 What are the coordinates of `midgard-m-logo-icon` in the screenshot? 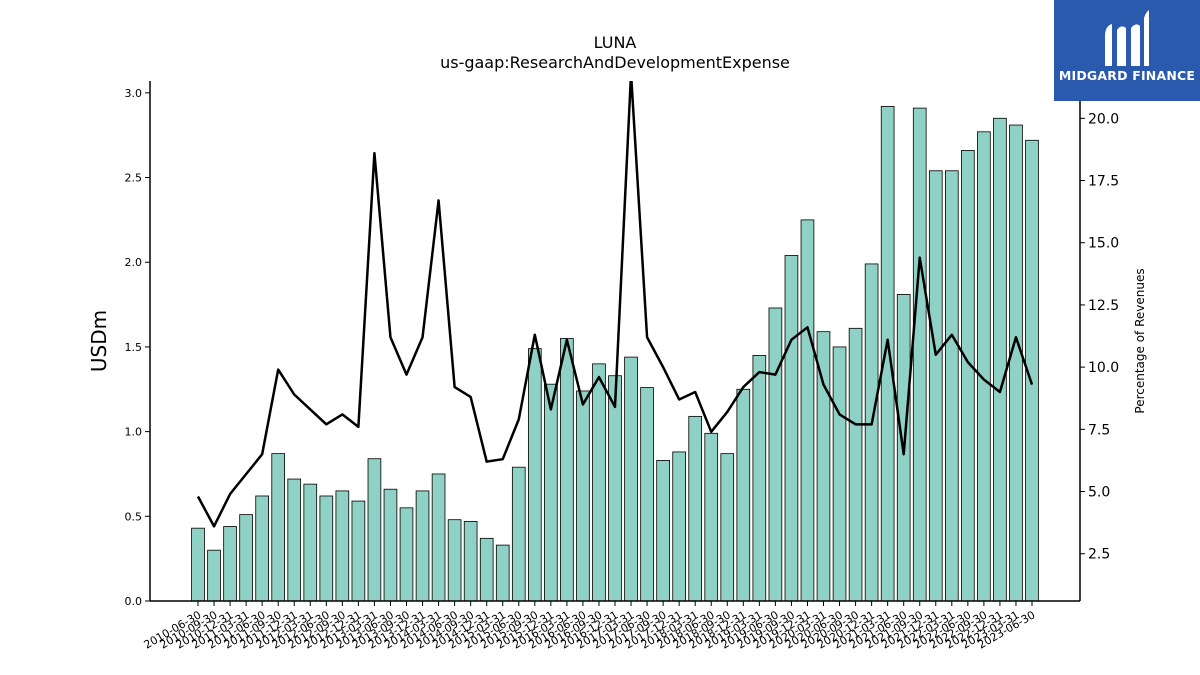 It's located at (1127, 38).